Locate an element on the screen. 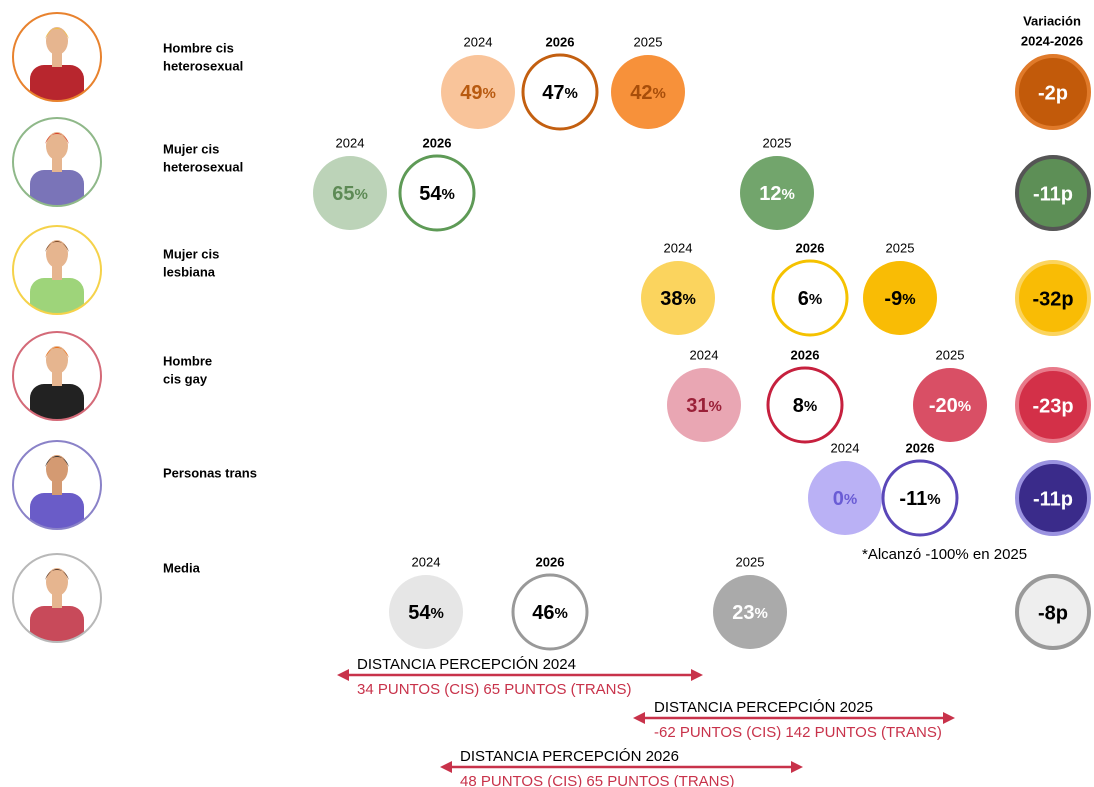 This screenshot has height=787, width=1094. value: 0 is located at coordinates (838, 499).